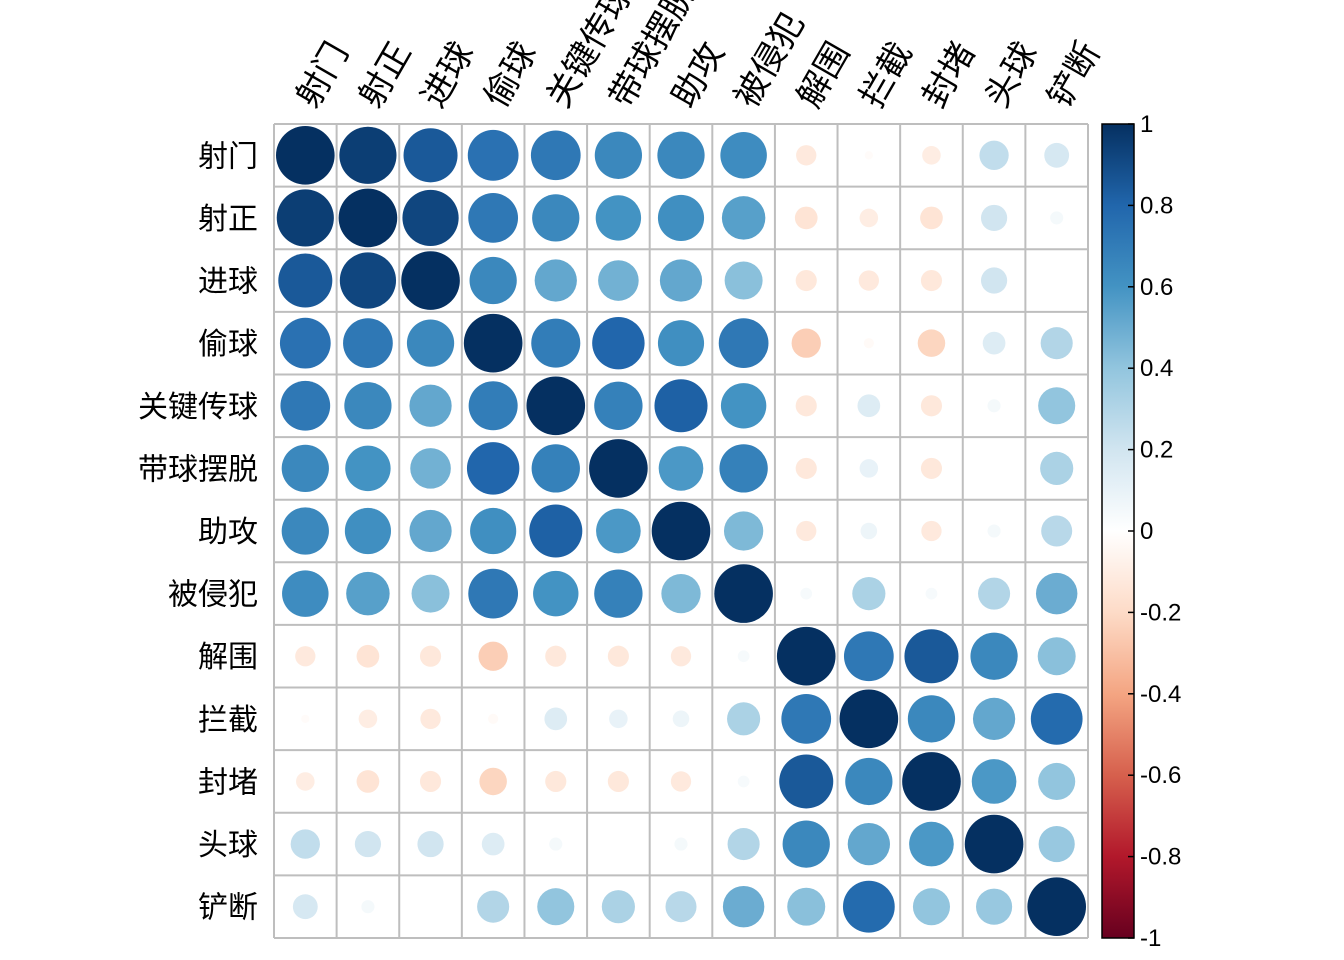  I want to click on correlation-circle: 射门 / 进球: 0.85, so click(430, 155).